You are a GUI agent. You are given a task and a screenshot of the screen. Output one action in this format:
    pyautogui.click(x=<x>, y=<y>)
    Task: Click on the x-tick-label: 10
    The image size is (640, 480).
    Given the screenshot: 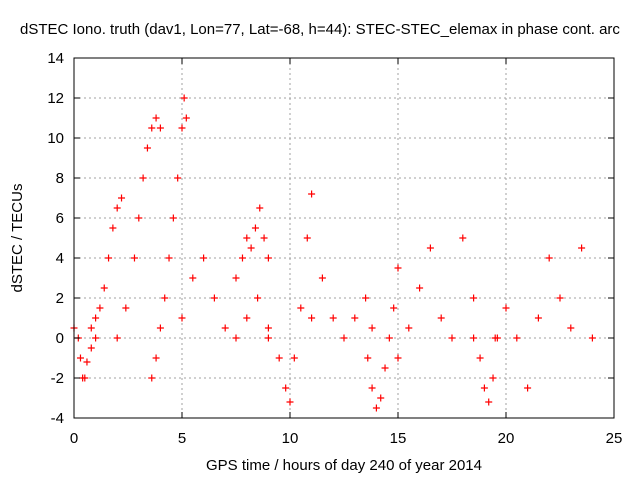 What is the action you would take?
    pyautogui.click(x=290, y=438)
    